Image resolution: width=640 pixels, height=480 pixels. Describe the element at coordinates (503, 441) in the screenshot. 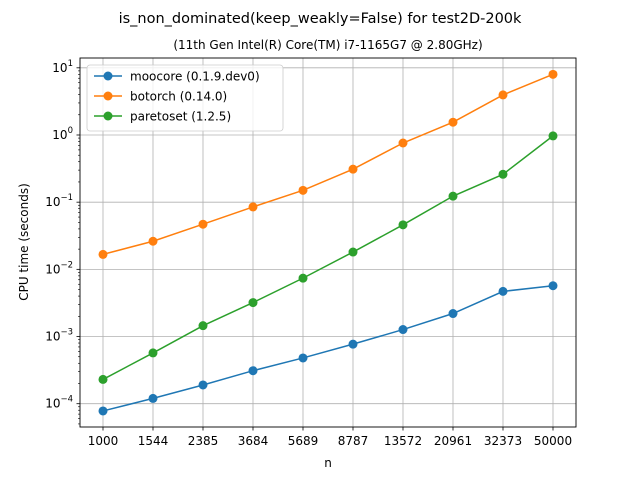

I see `x-tick-label: 32373` at that location.